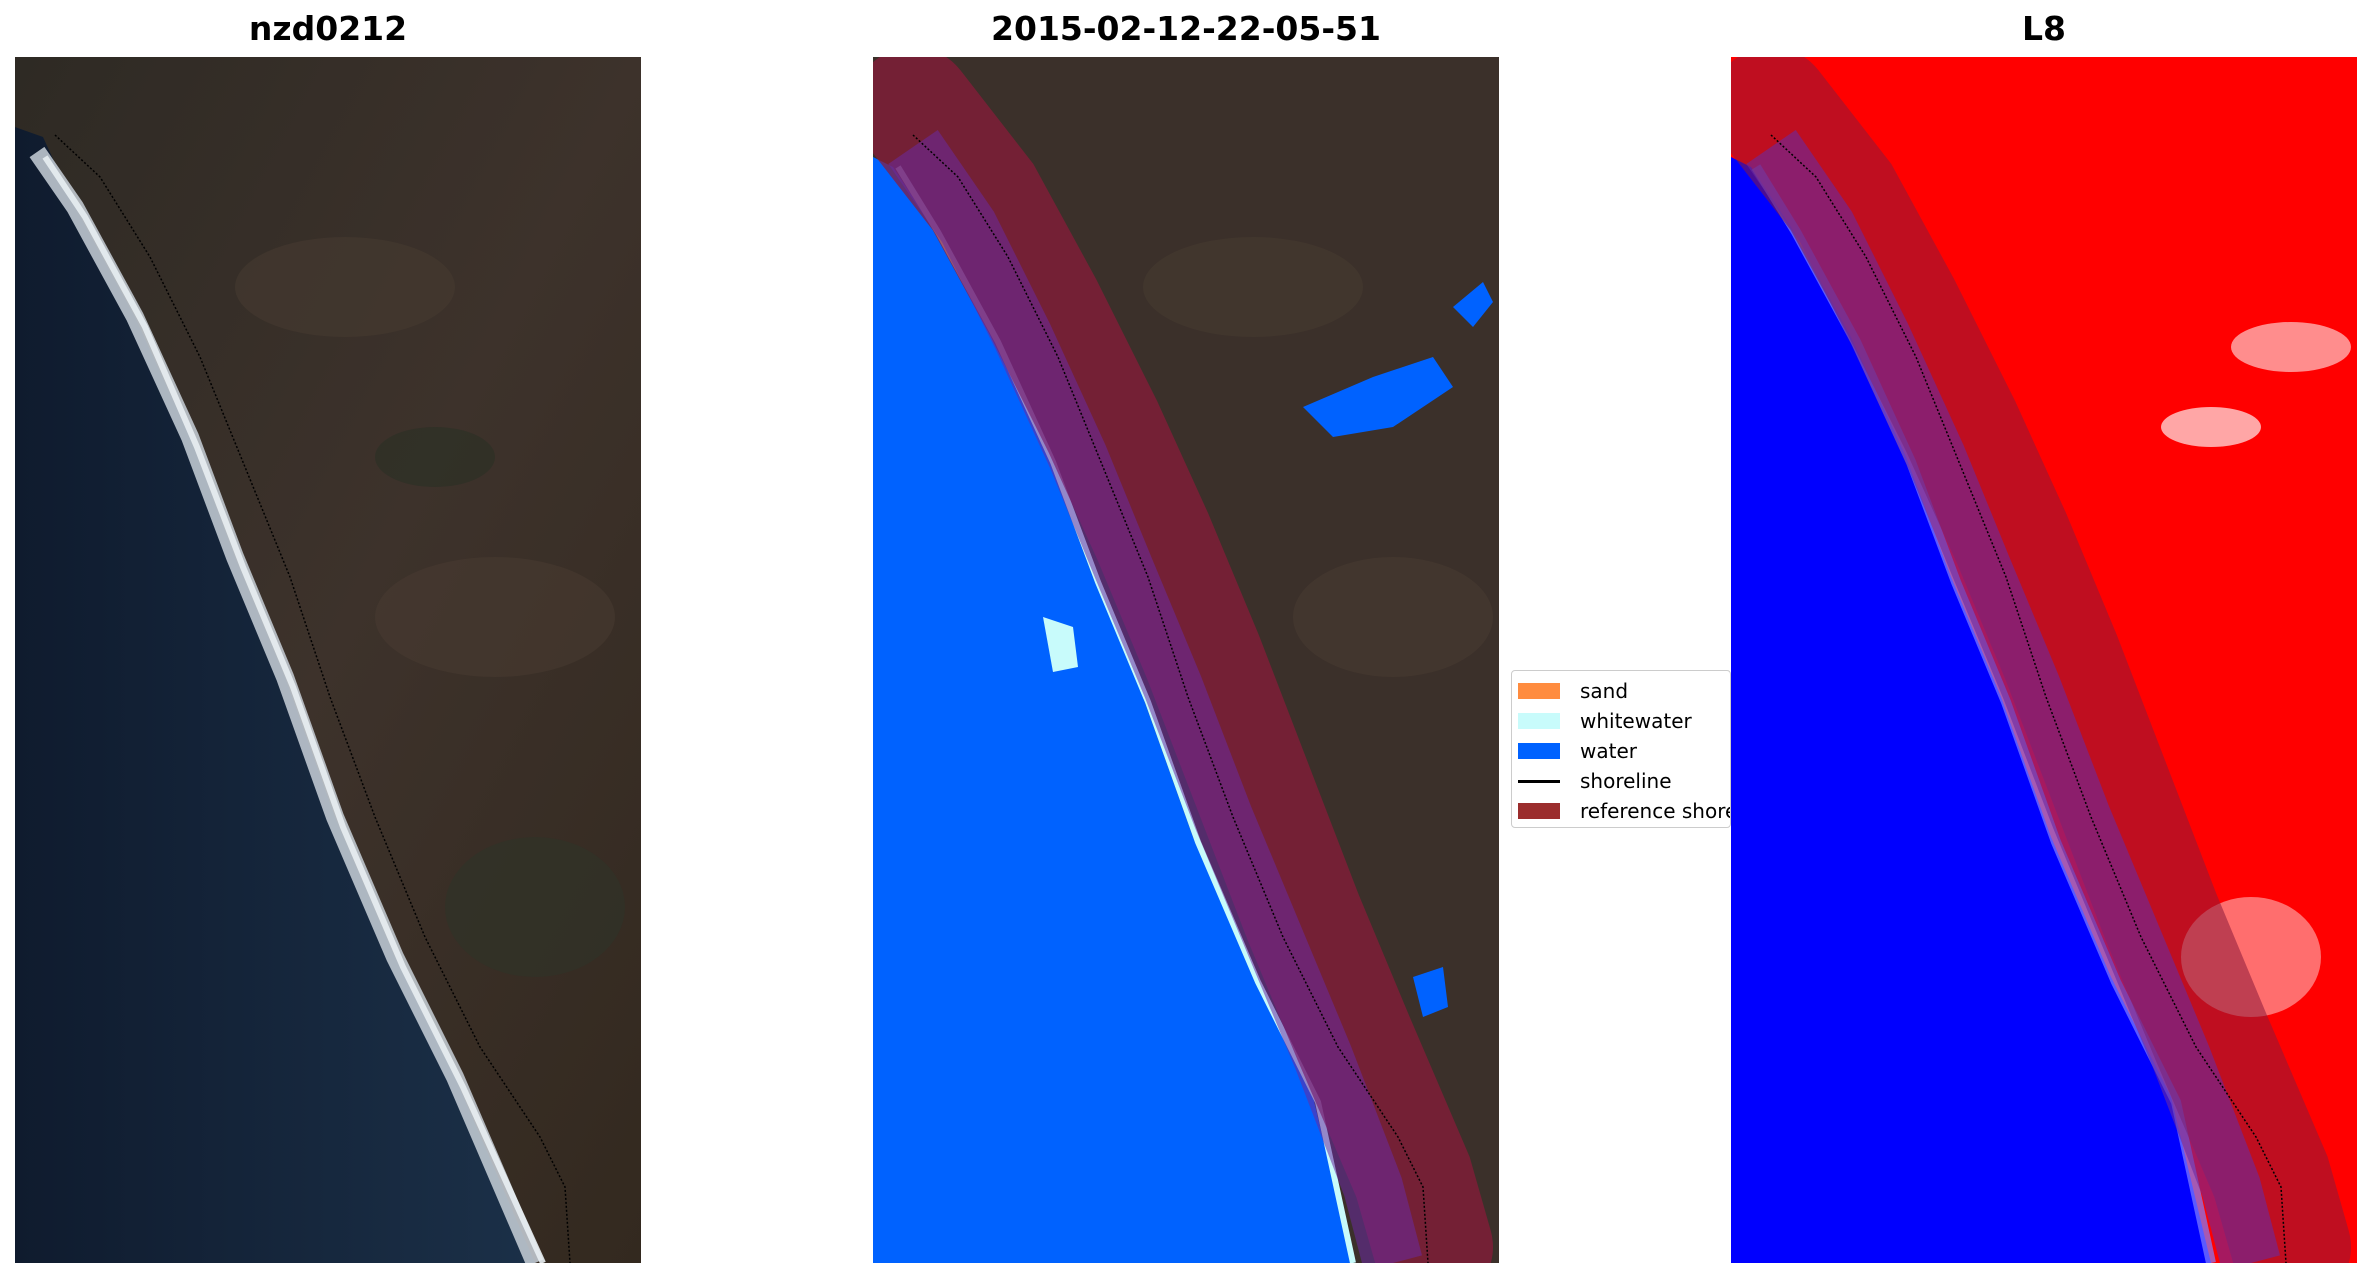 The width and height of the screenshot is (2374, 1283). What do you see at coordinates (1539, 781) in the screenshot?
I see `shoreline-line-icon` at bounding box center [1539, 781].